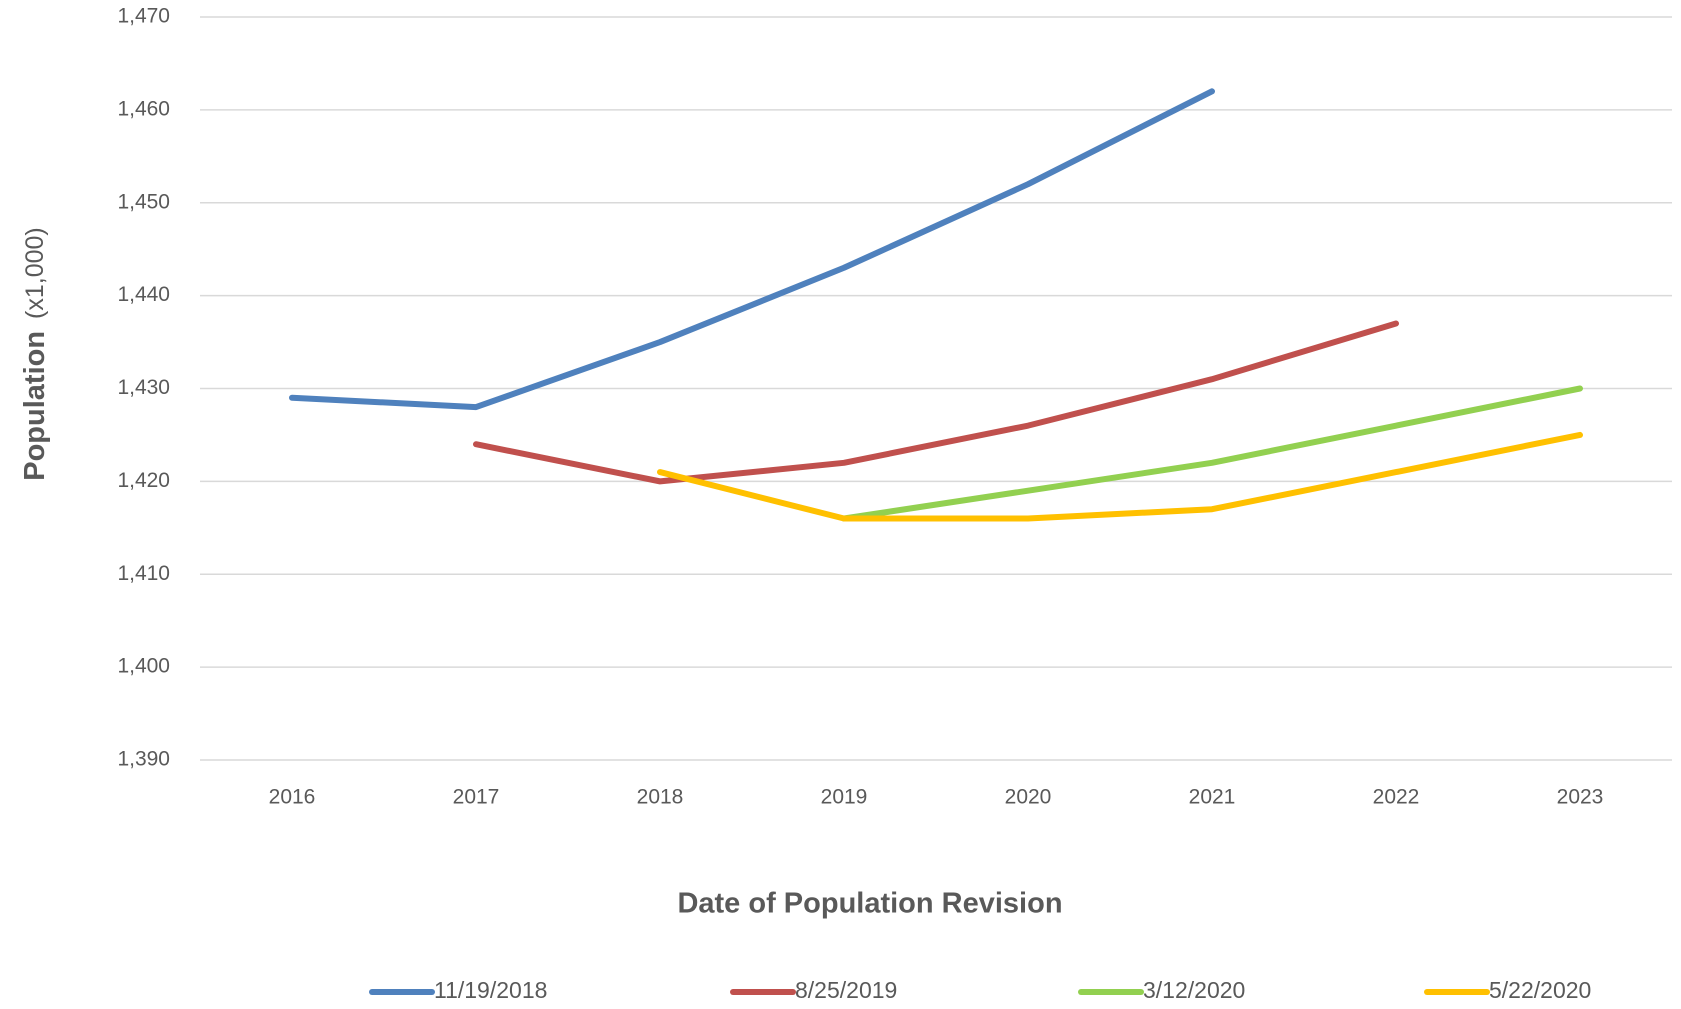 Image resolution: width=1681 pixels, height=1009 pixels. Describe the element at coordinates (143, 387) in the screenshot. I see `y-tick-label: 1,430` at that location.